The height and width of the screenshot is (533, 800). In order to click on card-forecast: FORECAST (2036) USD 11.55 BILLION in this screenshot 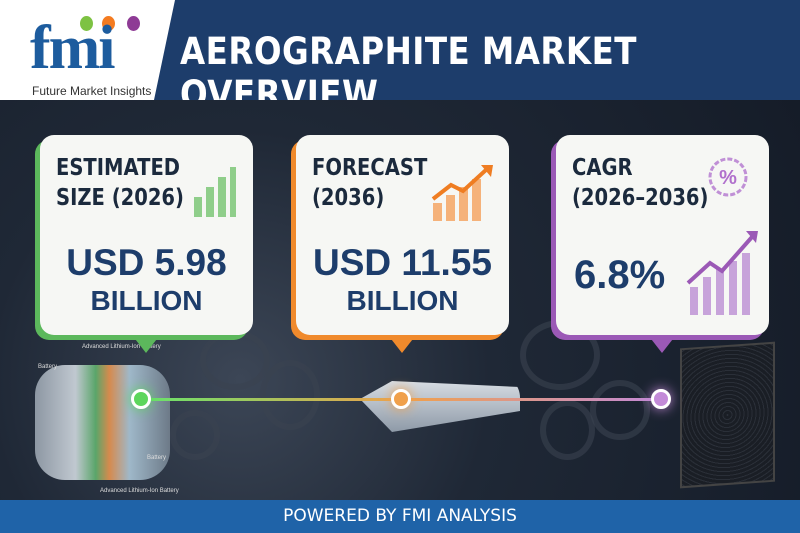, I will do `click(402, 244)`.